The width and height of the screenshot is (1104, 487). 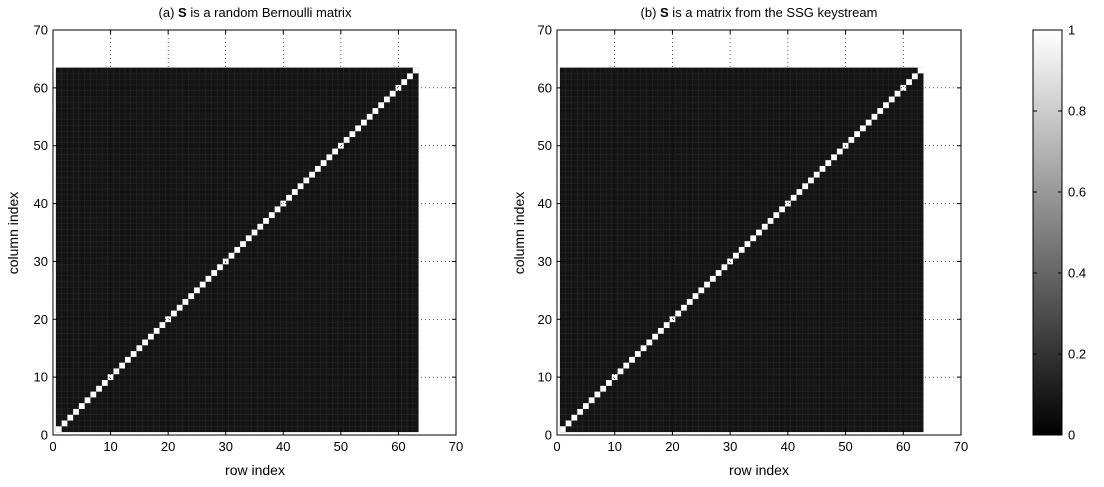 What do you see at coordinates (1077, 111) in the screenshot?
I see `colorbar-tick-label: 0.8` at bounding box center [1077, 111].